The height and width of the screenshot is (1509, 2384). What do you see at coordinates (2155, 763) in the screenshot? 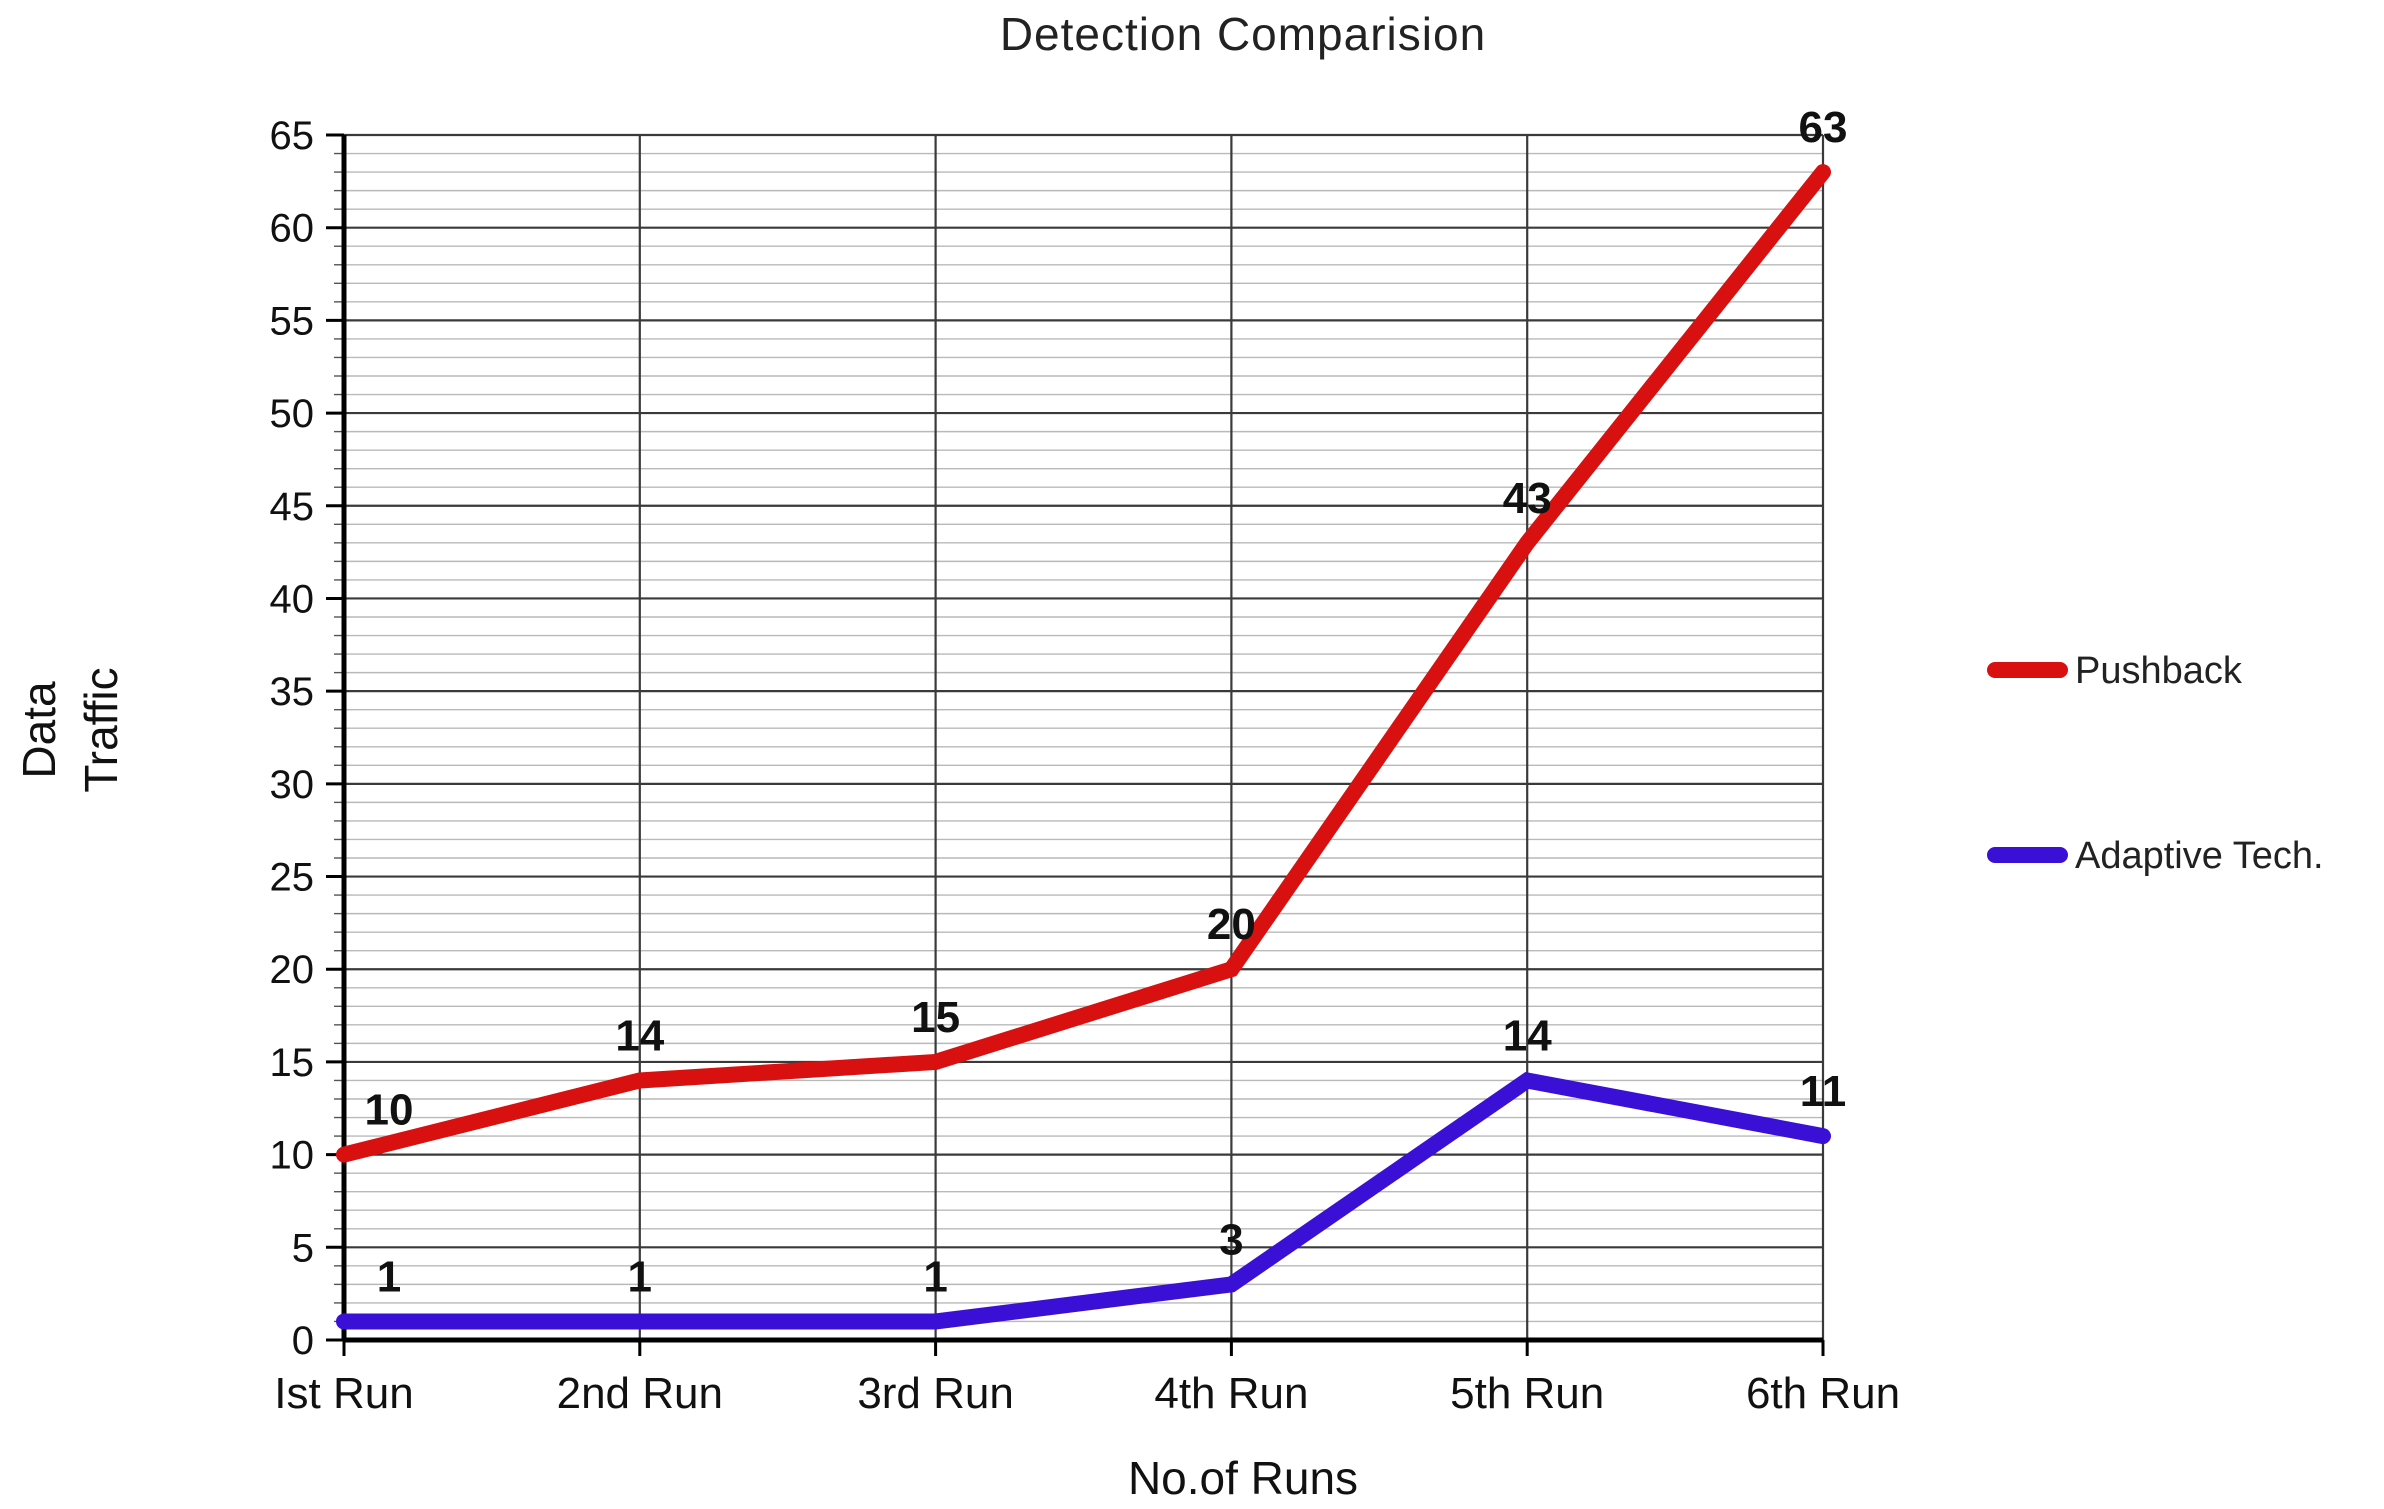
I see `legend: Pushback Adaptive Tech.` at bounding box center [2155, 763].